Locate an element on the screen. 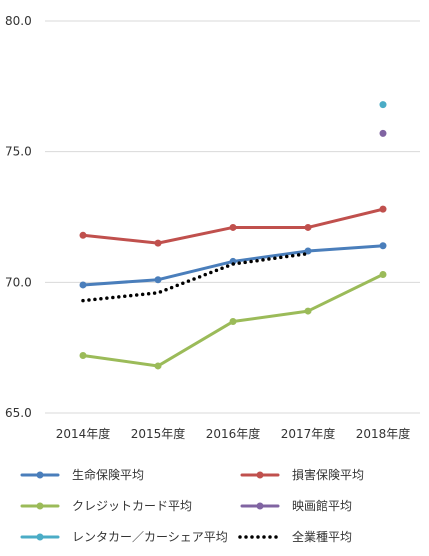  legend-label: 生命保険平均 is located at coordinates (108, 474).